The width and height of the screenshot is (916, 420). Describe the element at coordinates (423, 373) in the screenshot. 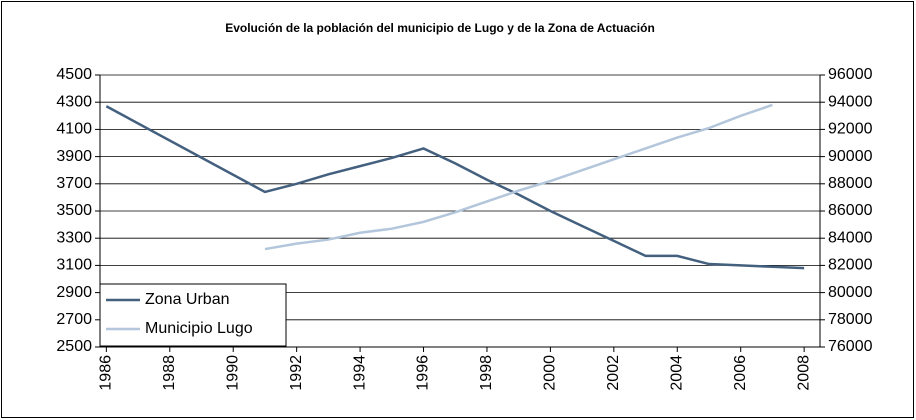

I see `x-tick-label: 1996` at that location.